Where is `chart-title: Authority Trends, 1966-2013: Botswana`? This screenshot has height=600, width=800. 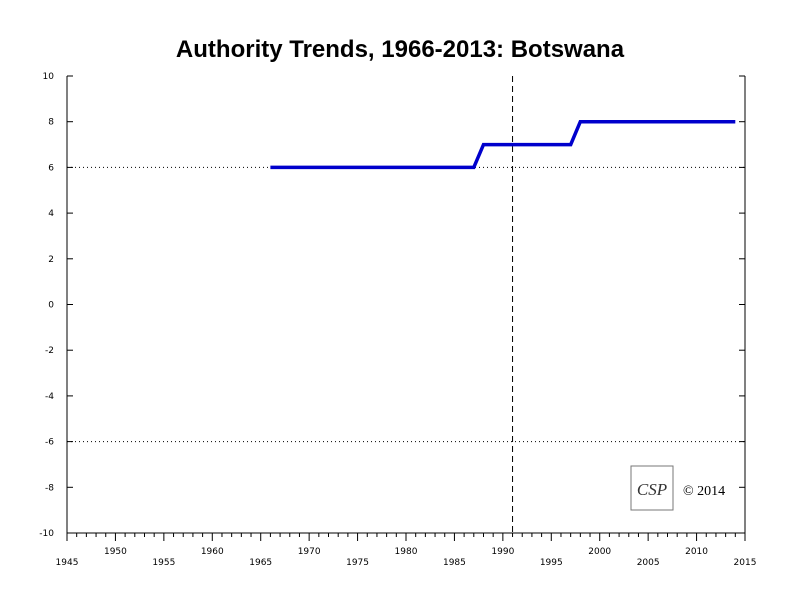
chart-title: Authority Trends, 1966-2013: Botswana is located at coordinates (400, 49).